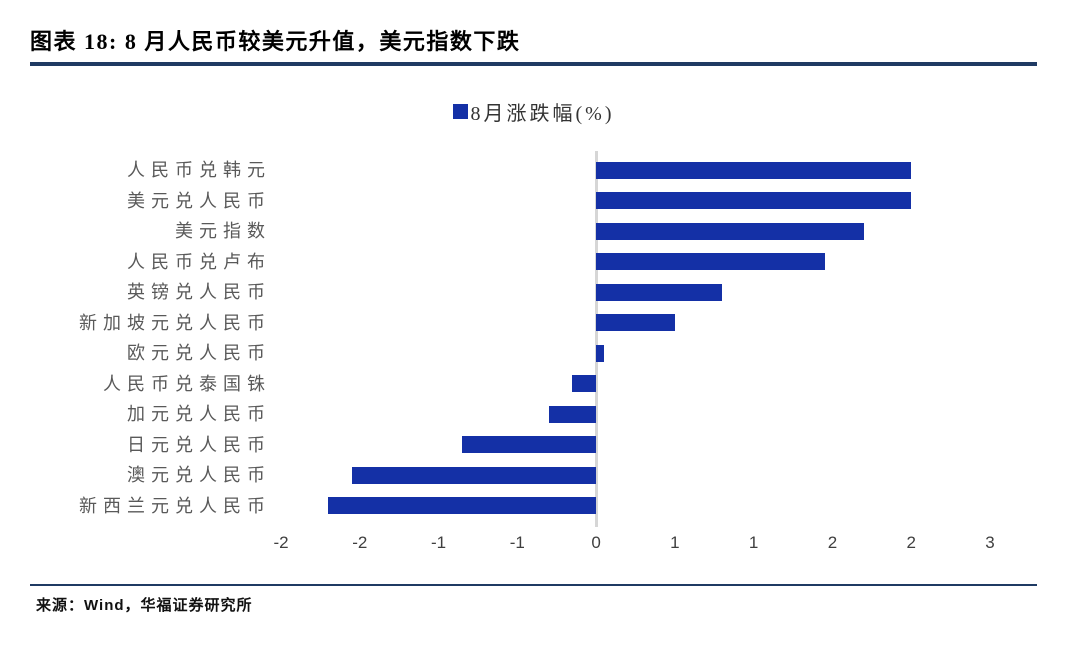 This screenshot has width=1067, height=646. I want to click on category-label: 澳元兑人民币, so click(199, 475).